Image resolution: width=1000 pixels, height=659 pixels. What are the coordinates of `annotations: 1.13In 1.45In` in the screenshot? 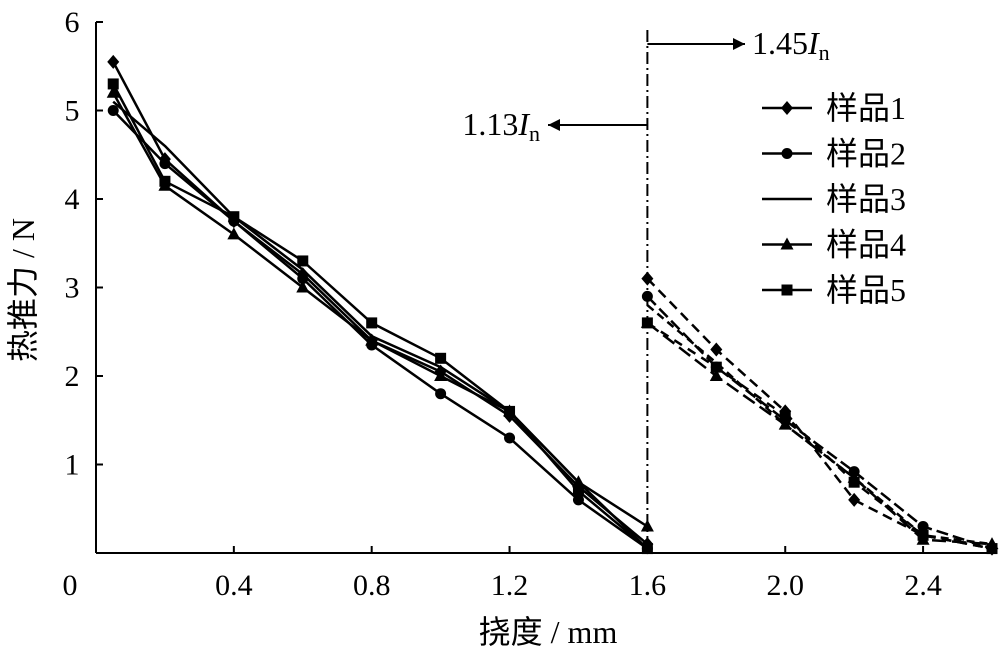 It's located at (645, 85).